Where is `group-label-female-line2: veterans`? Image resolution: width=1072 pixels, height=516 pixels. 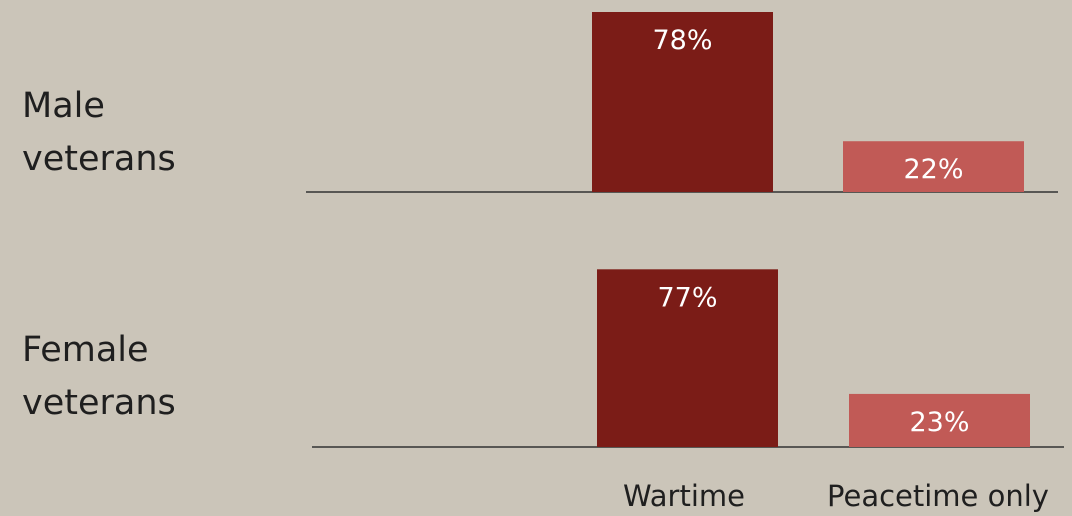
group-label-female-line2: veterans is located at coordinates (99, 403).